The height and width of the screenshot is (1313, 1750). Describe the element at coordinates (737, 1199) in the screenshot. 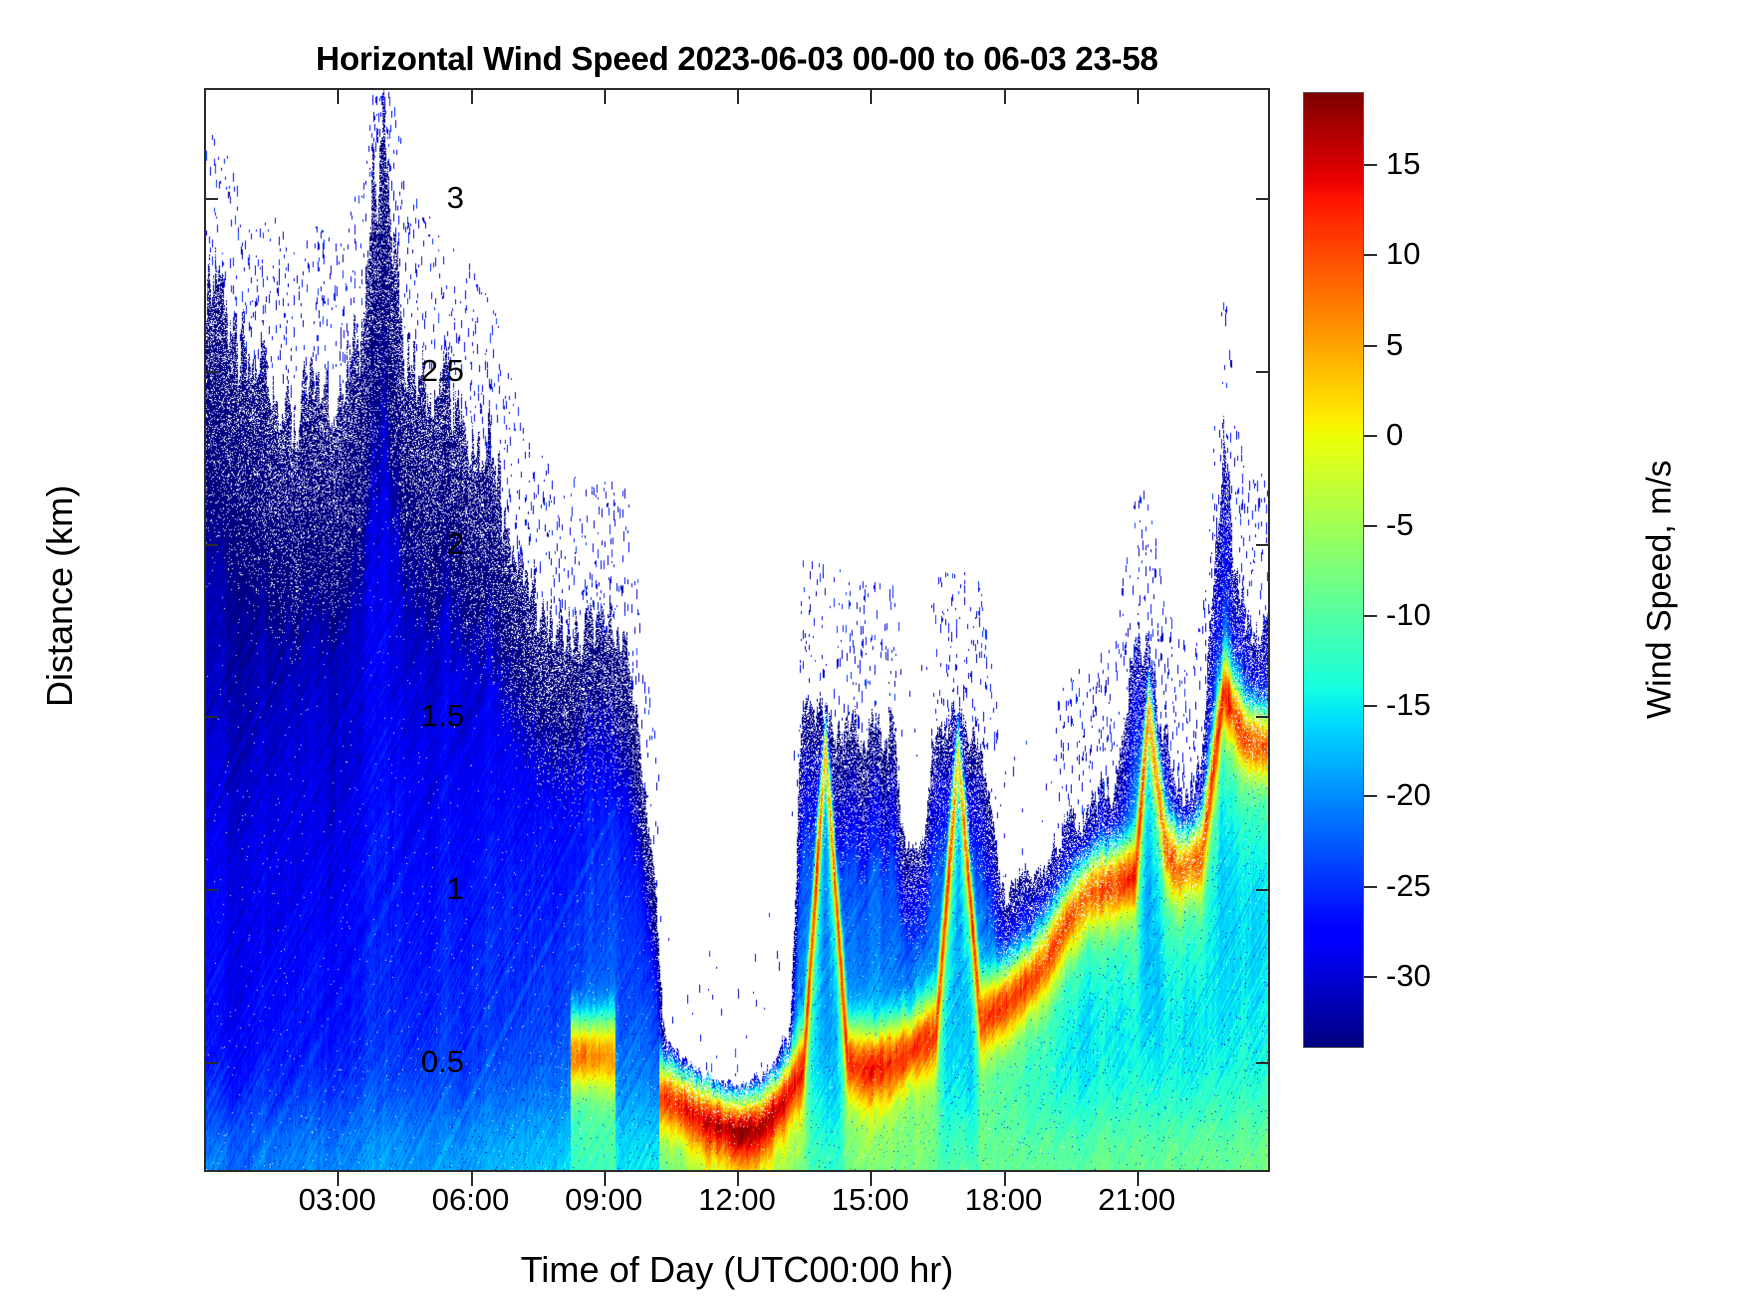

I see `x-tick-label-3: 12:00` at that location.